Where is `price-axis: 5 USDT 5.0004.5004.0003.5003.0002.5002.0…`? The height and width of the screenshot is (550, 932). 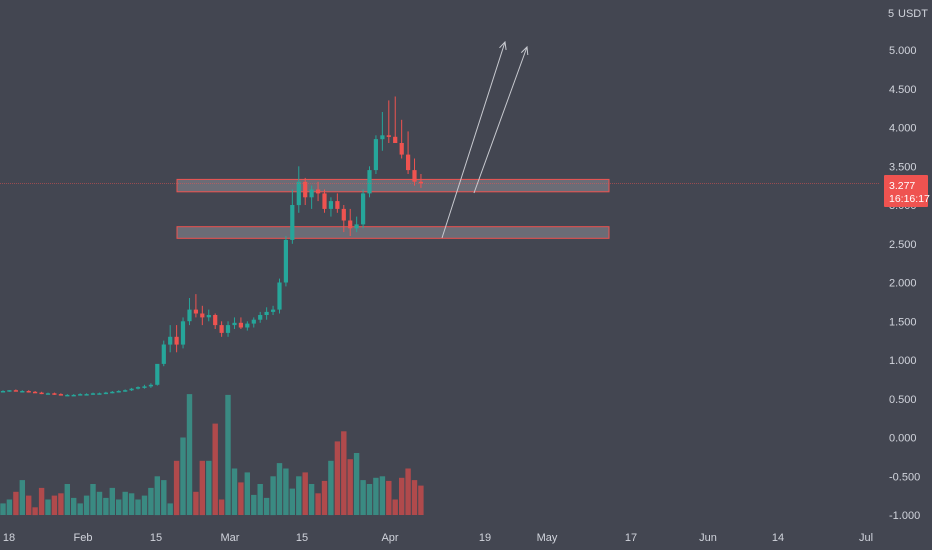
price-axis: 5 USDT 5.0004.5004.0003.5003.0002.5002.0… is located at coordinates (908, 265).